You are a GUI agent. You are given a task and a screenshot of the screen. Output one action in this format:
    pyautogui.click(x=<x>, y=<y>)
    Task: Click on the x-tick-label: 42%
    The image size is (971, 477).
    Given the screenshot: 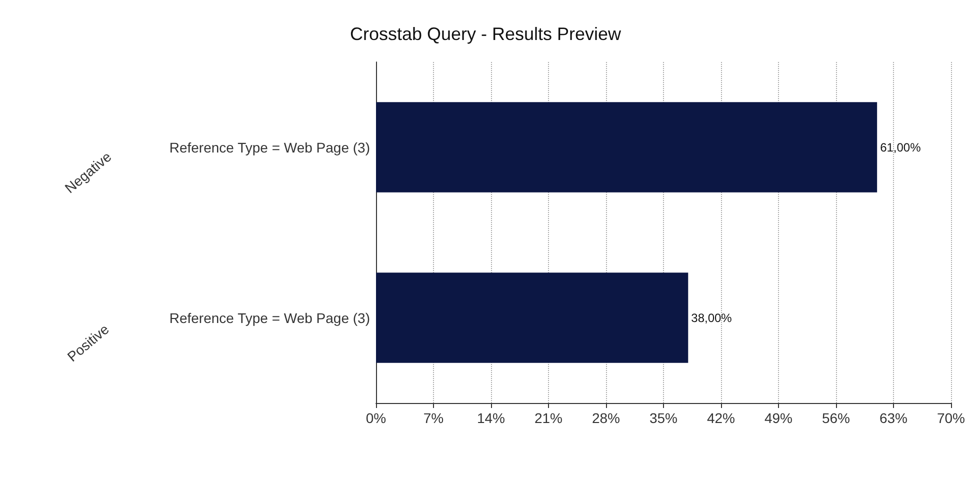 What is the action you would take?
    pyautogui.click(x=721, y=418)
    